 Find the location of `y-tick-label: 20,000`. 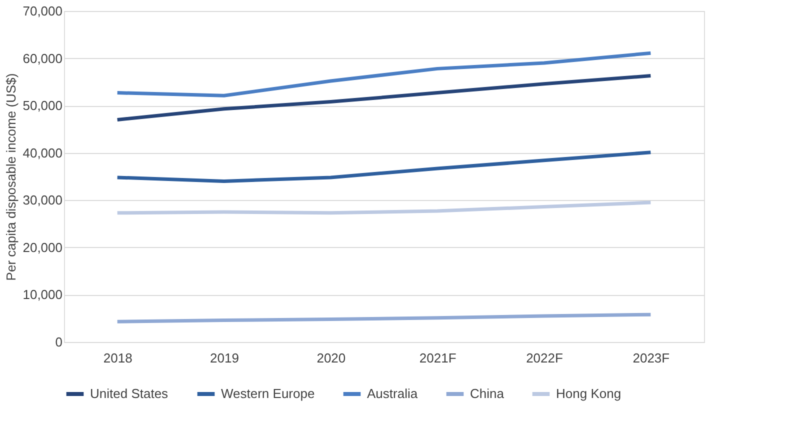

y-tick-label: 20,000 is located at coordinates (42, 247).